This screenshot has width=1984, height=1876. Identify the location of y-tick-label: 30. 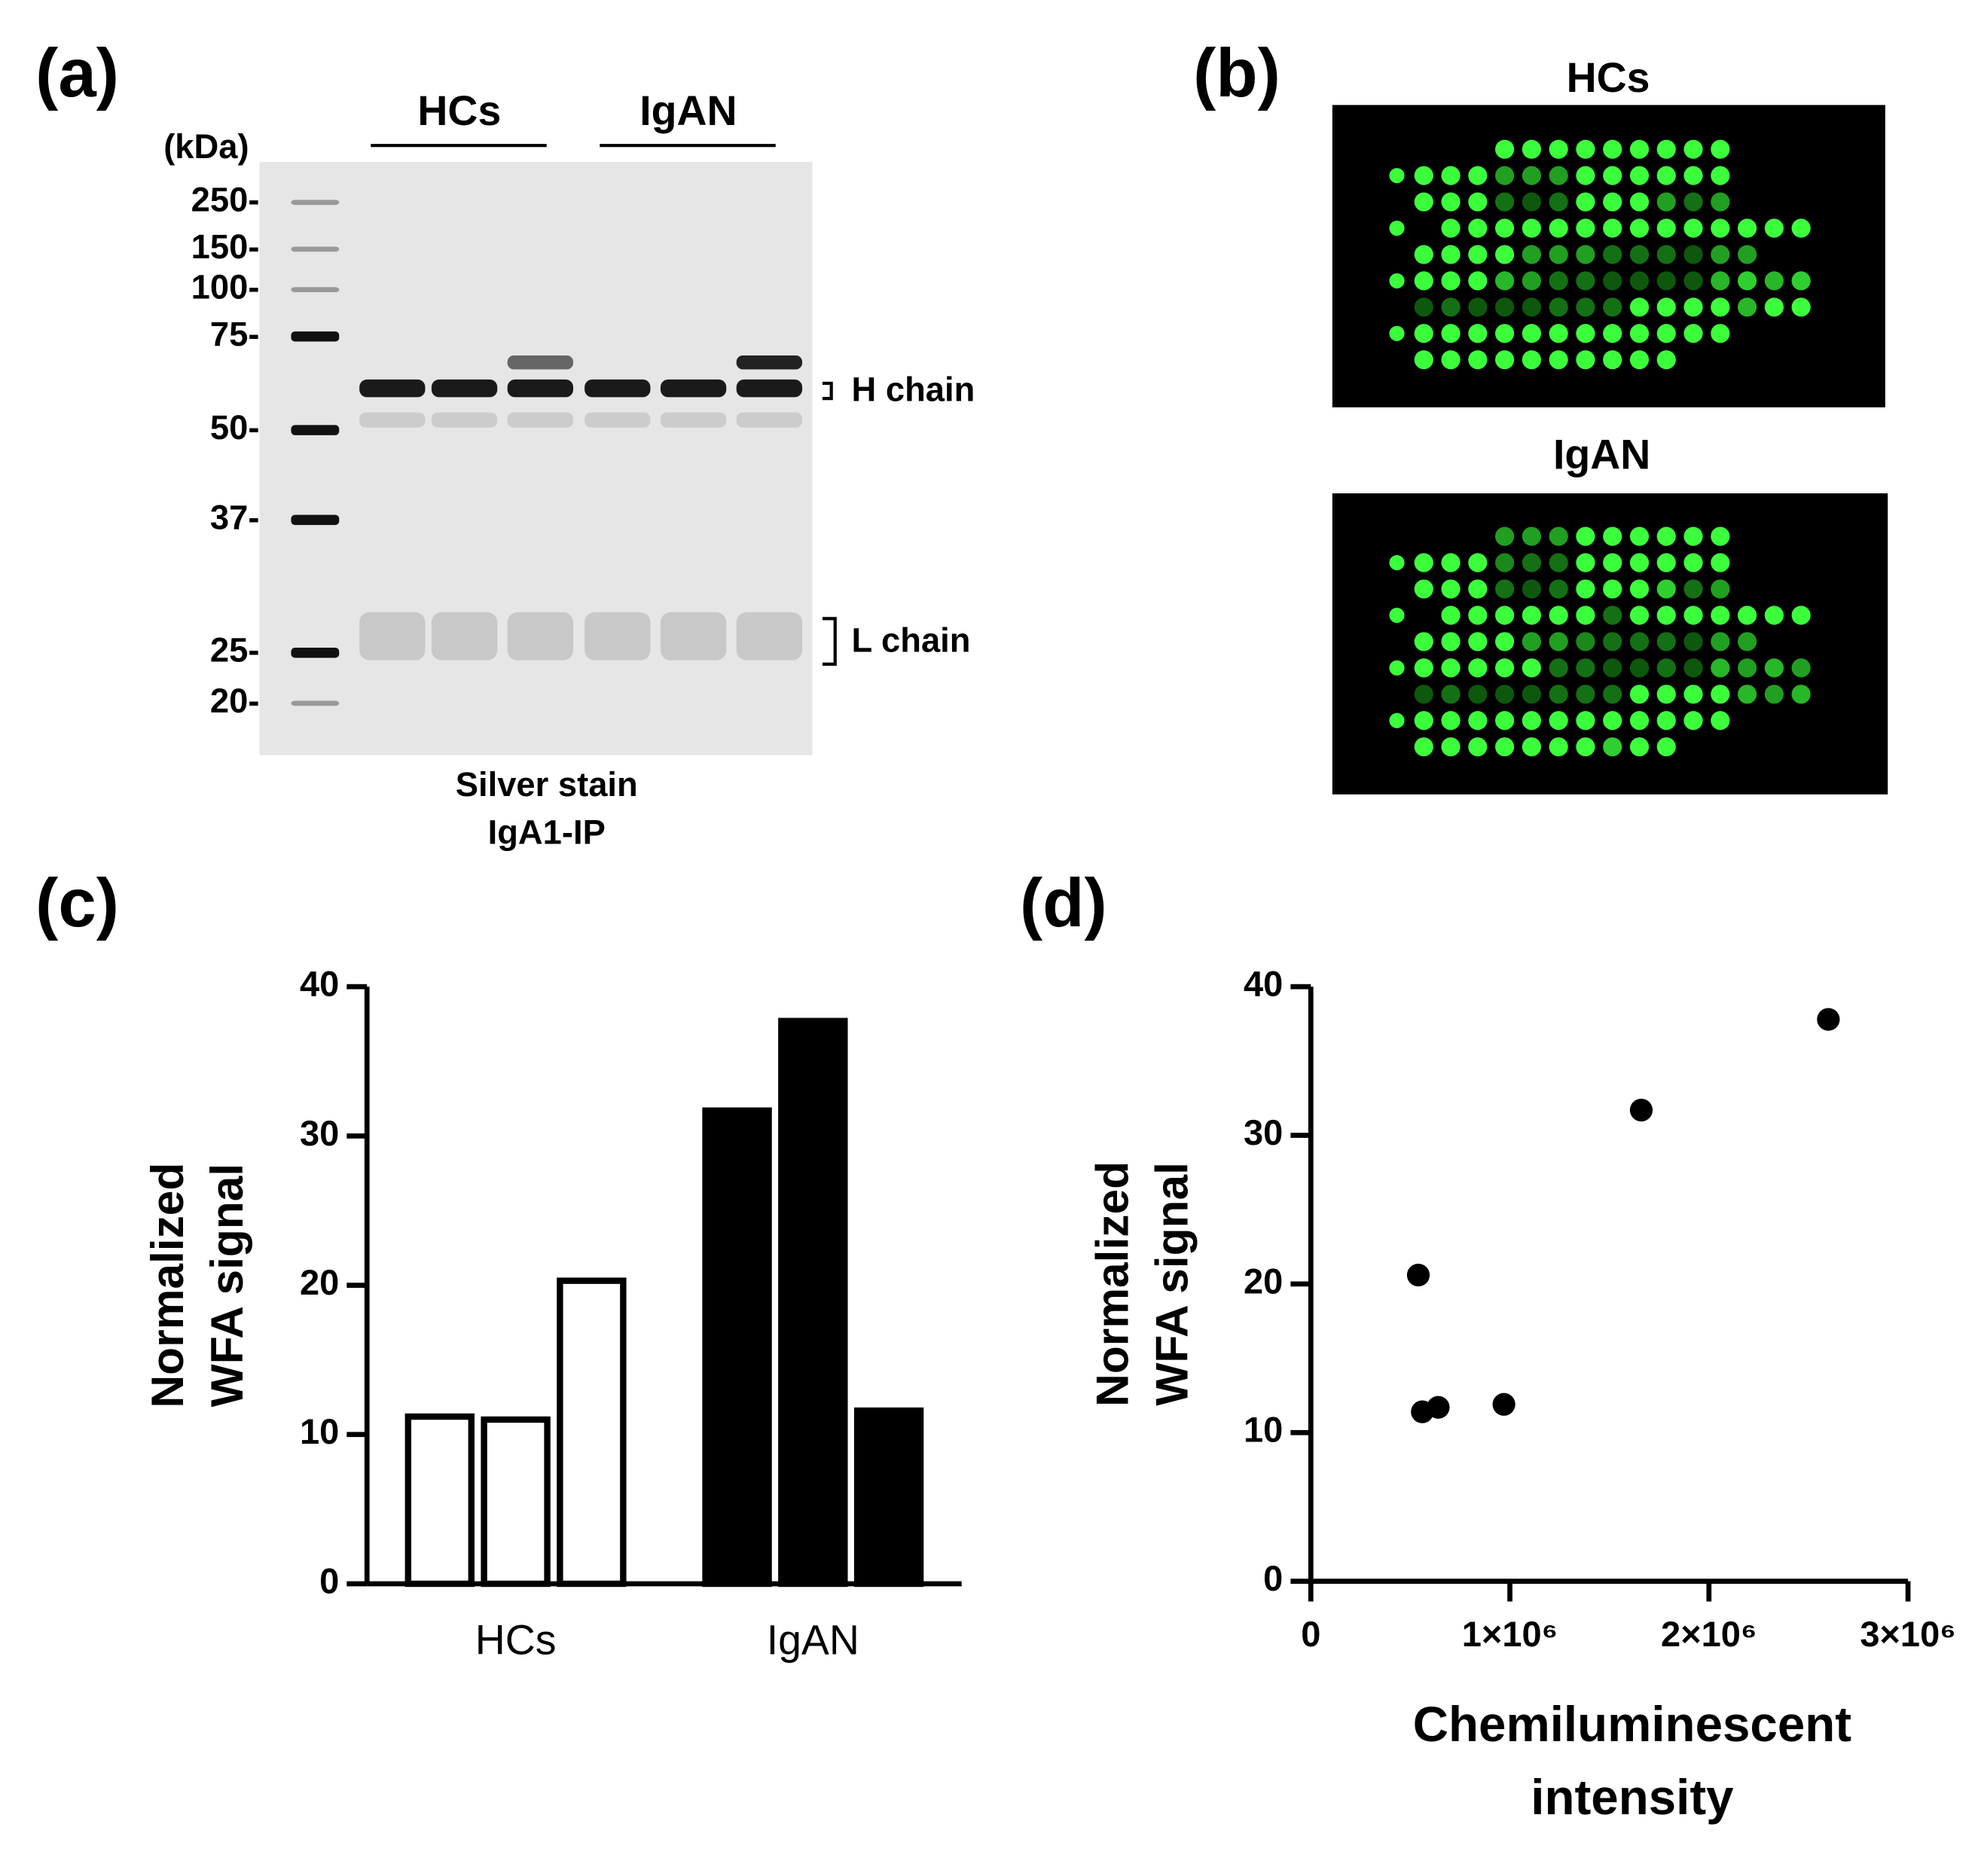
(1263, 1132).